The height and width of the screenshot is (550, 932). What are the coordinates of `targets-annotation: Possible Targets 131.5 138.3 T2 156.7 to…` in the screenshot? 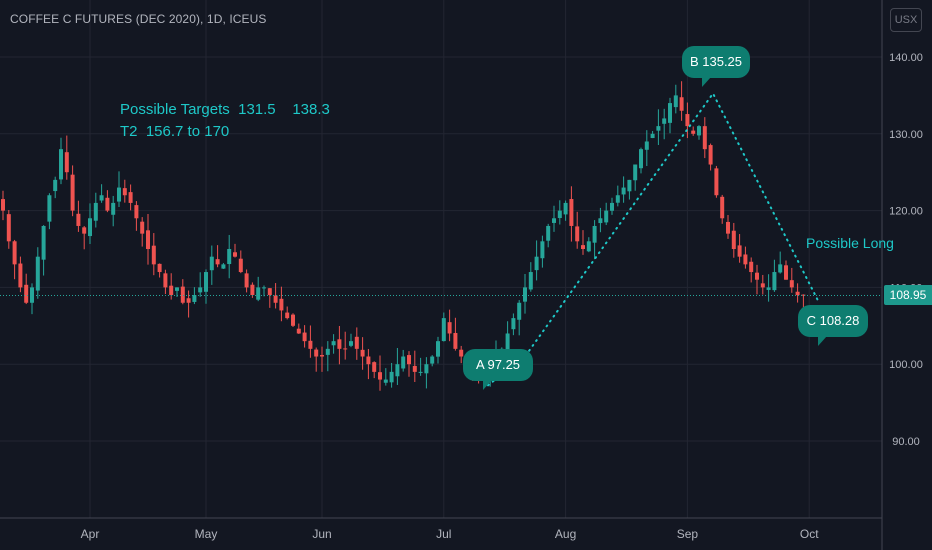 It's located at (225, 121).